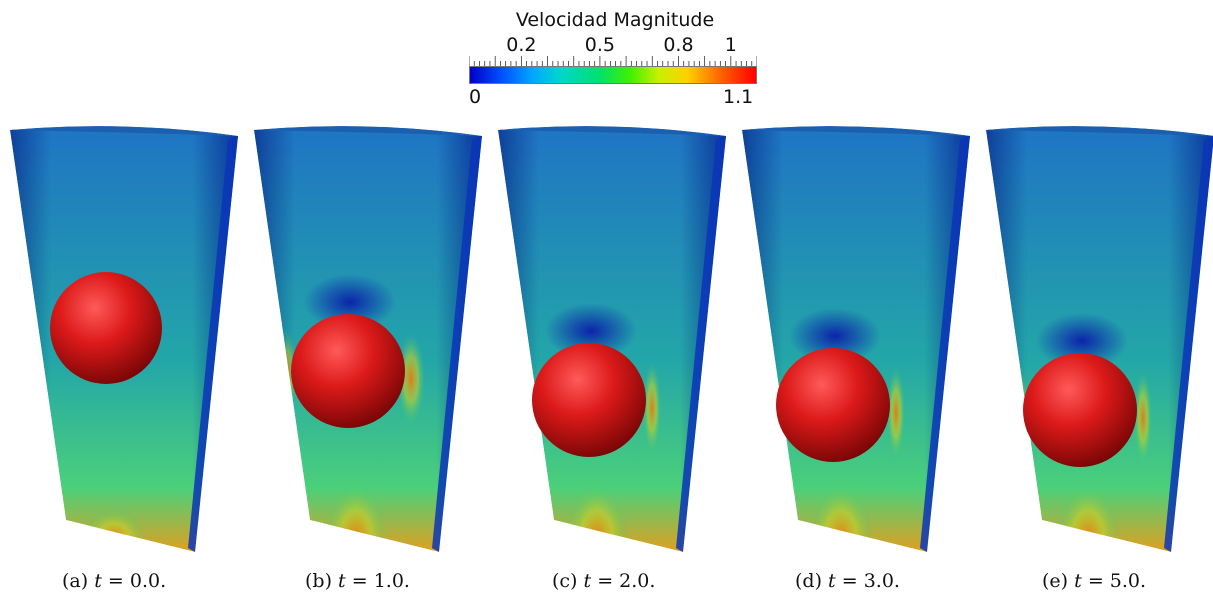 The width and height of the screenshot is (1213, 606). I want to click on caption-b: (b) t = 1.0., so click(357, 581).